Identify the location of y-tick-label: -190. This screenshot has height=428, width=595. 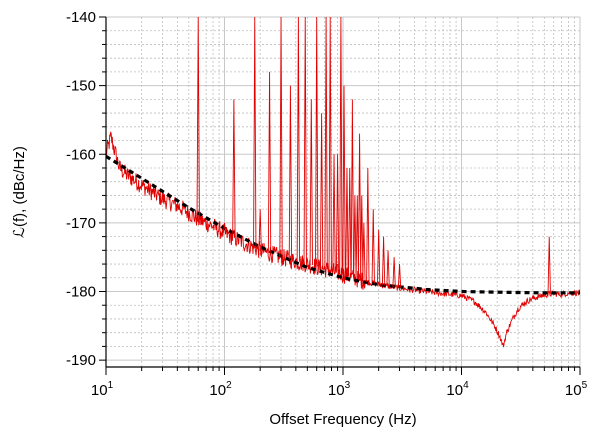
(81, 360).